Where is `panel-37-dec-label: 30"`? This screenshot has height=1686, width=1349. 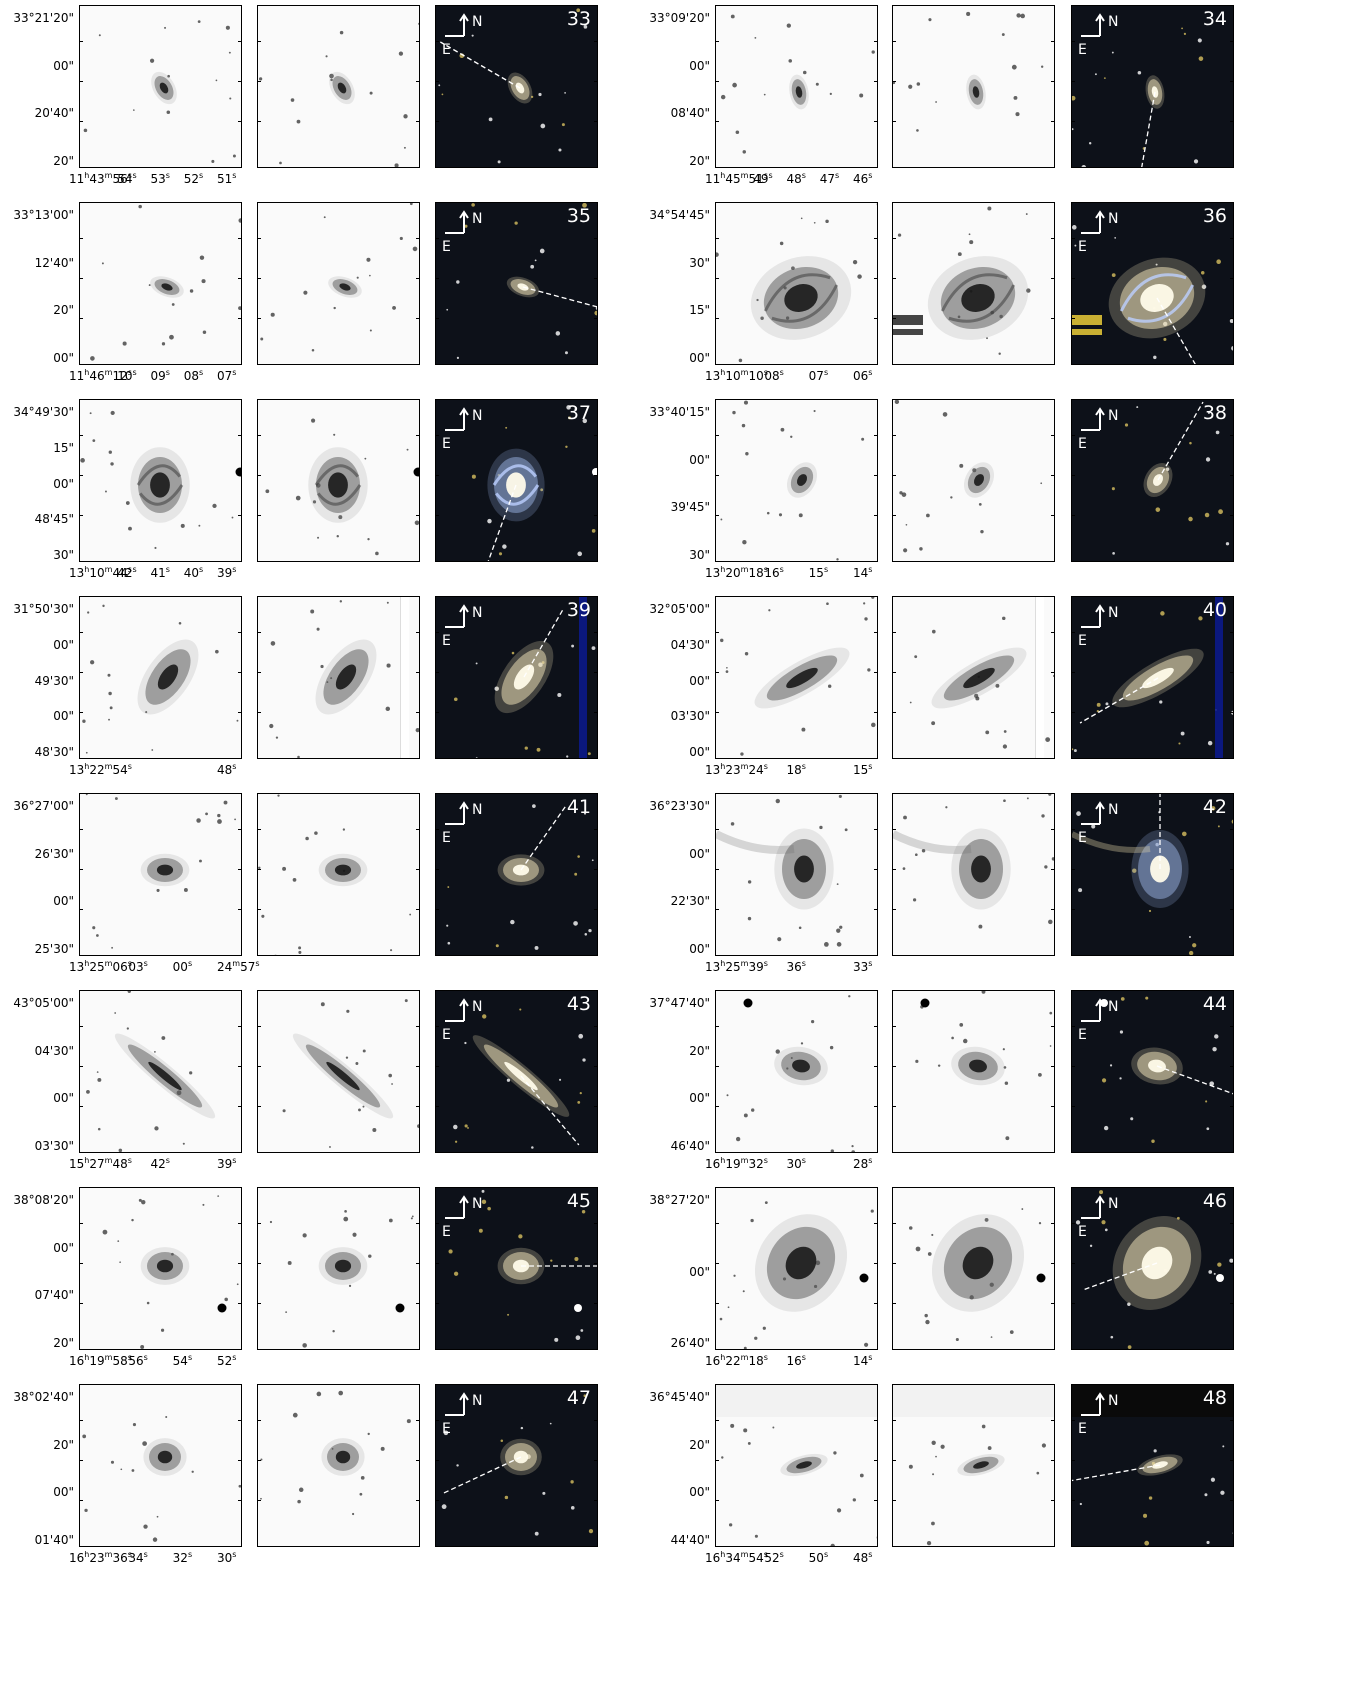 panel-37-dec-label: 30" is located at coordinates (63, 555).